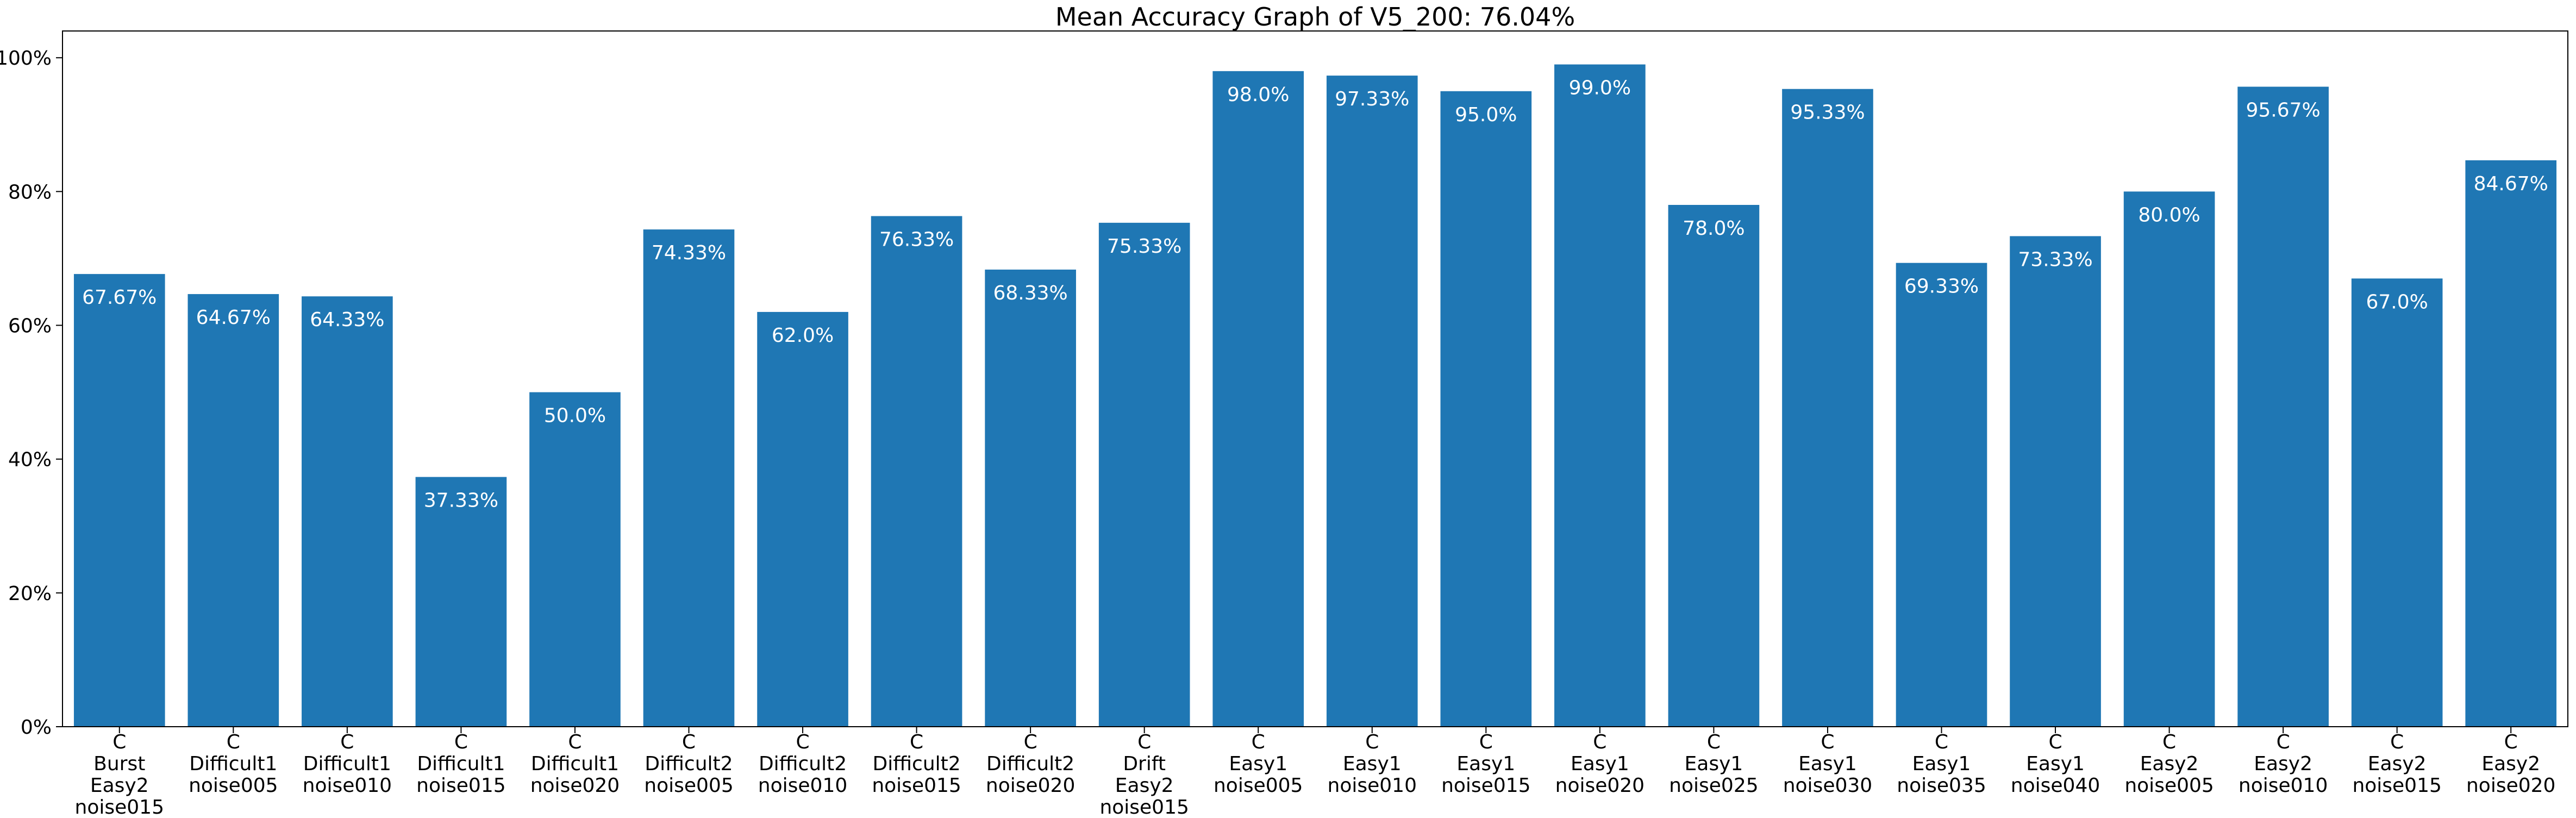 The height and width of the screenshot is (818, 2576). What do you see at coordinates (2511, 184) in the screenshot?
I see `bar-value-label: 84.67%` at bounding box center [2511, 184].